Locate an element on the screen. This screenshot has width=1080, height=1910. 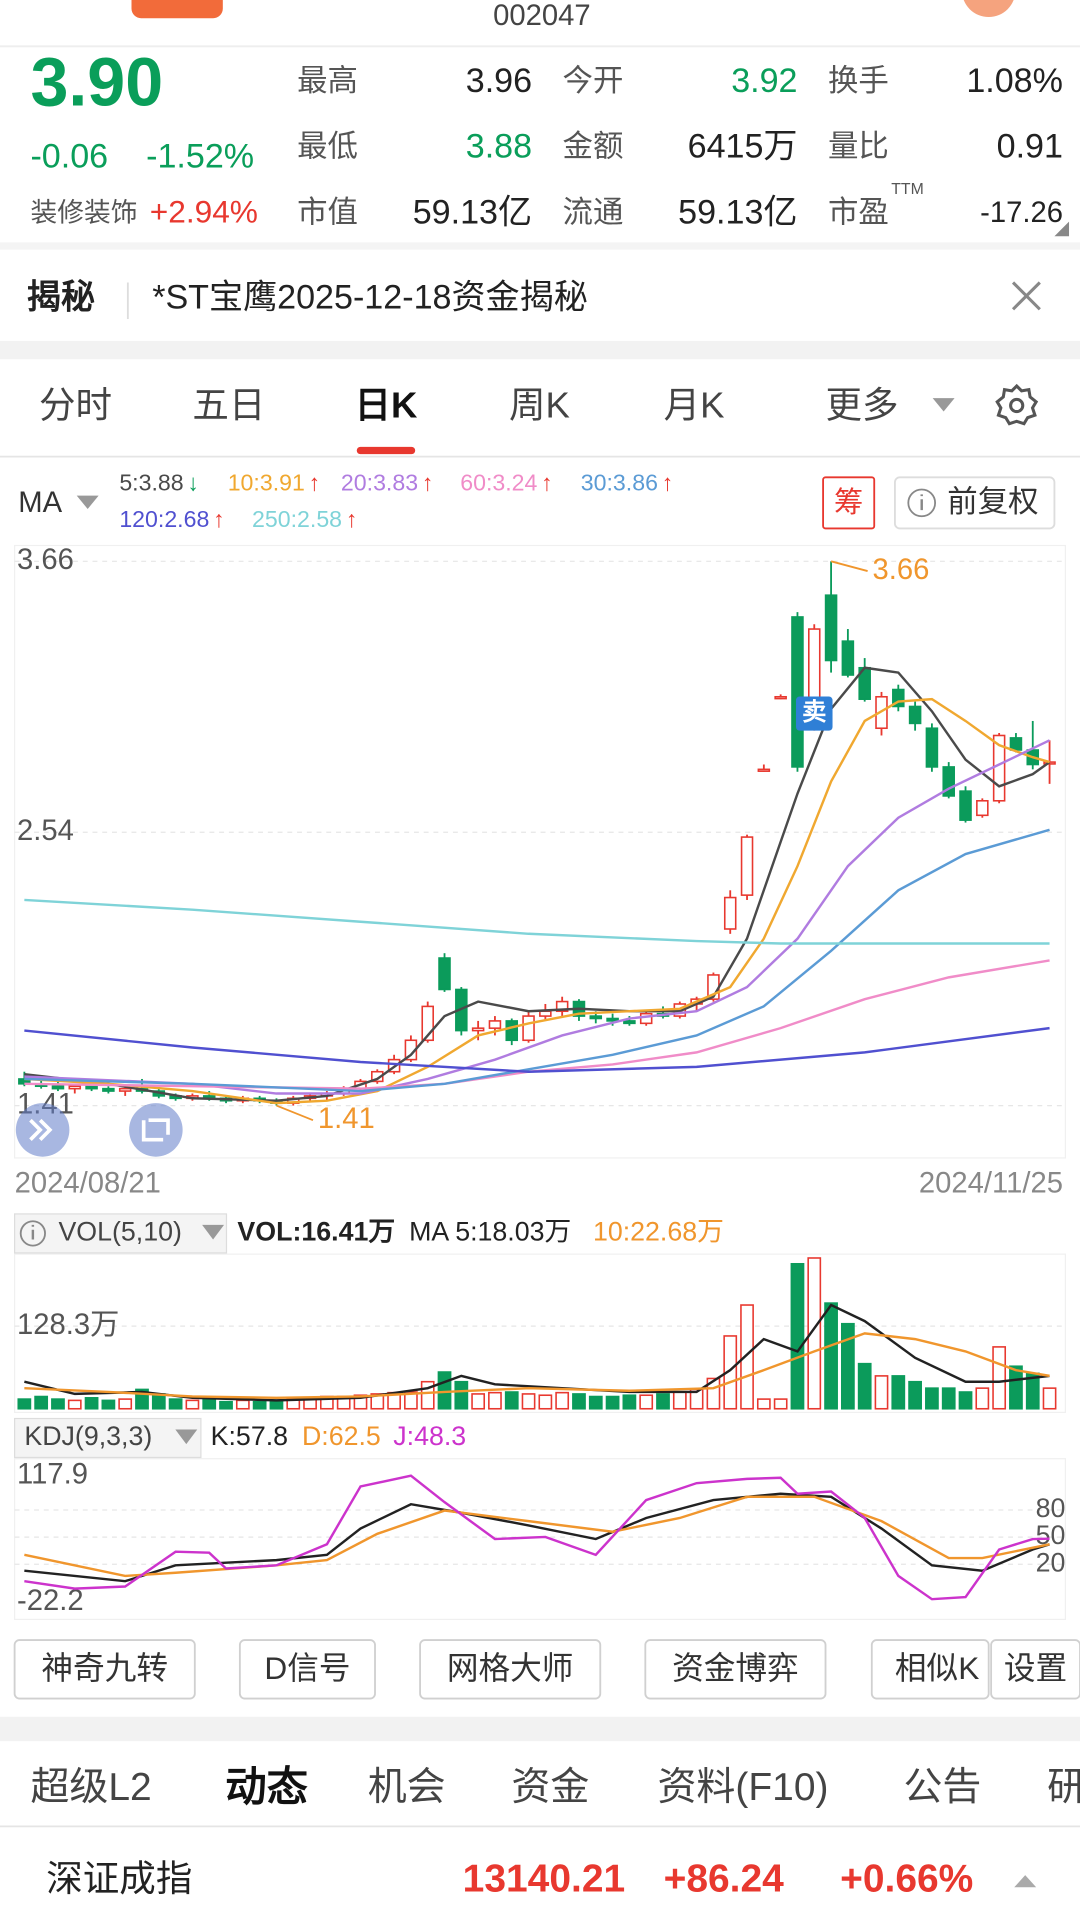
indicator-title: KDJ(9,3,3) is located at coordinates (88, 1436).